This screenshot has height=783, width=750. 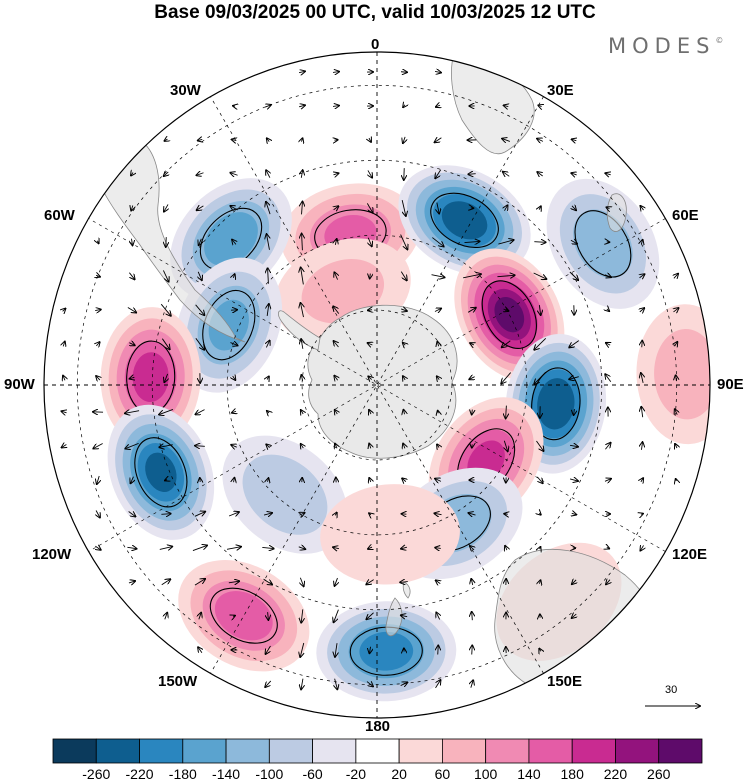 What do you see at coordinates (96, 774) in the screenshot?
I see `colorbar-tick-label: -260` at bounding box center [96, 774].